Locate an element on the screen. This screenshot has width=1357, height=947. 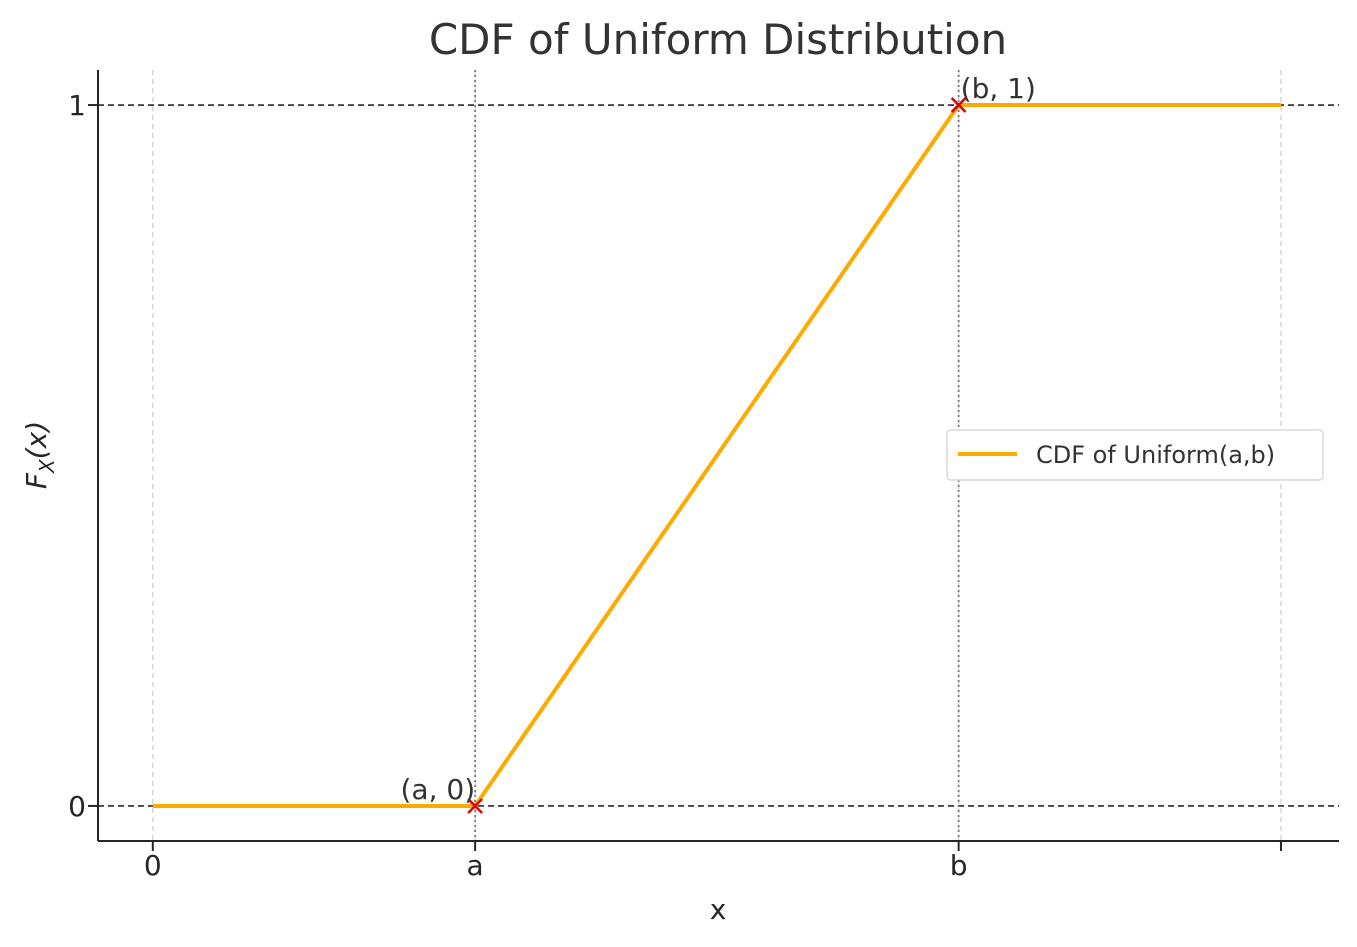
y-axis-label-sub: X is located at coordinates (47, 466).